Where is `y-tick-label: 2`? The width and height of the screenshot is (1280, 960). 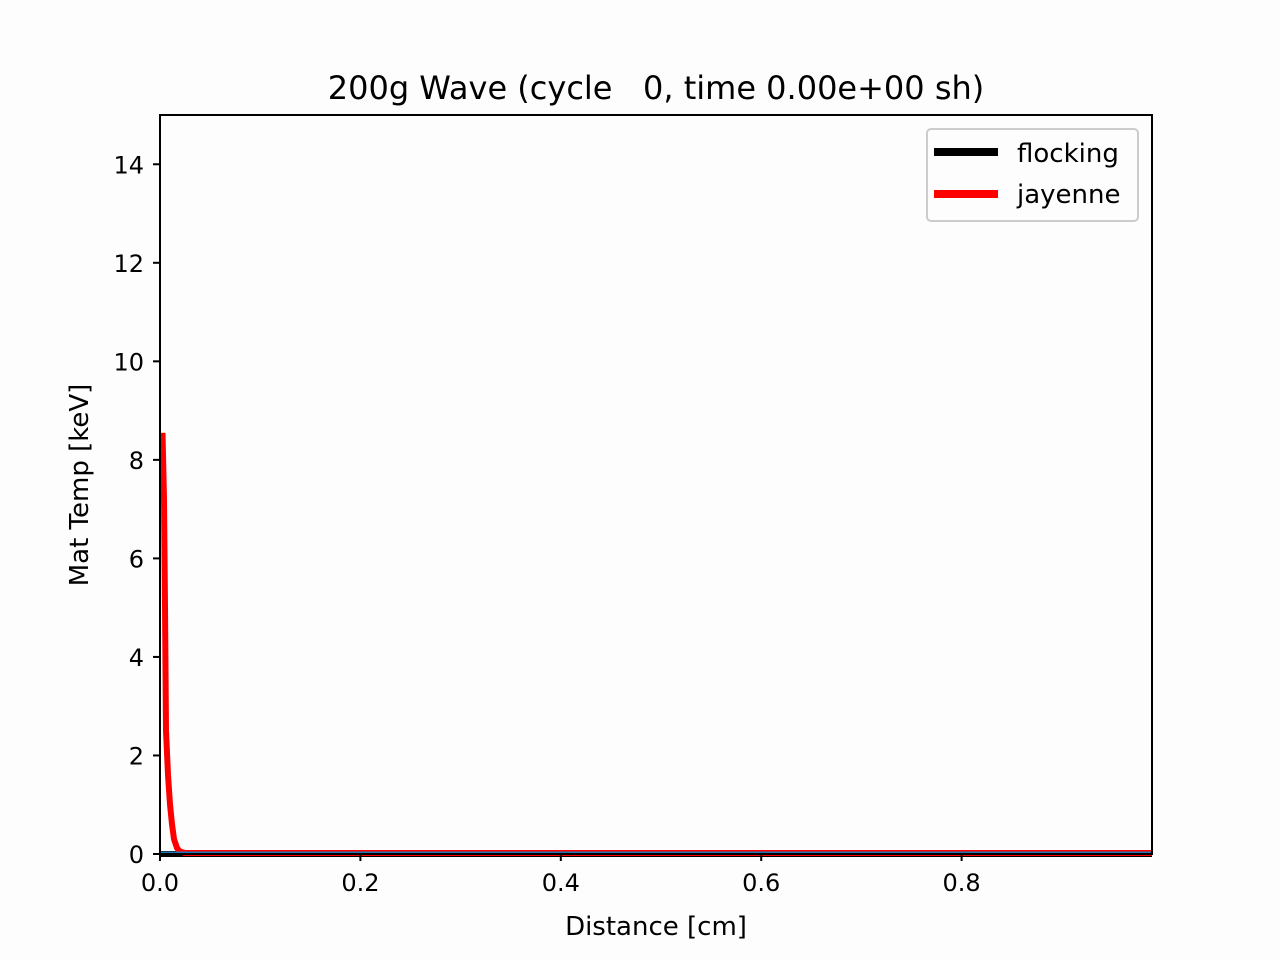
y-tick-label: 2 is located at coordinates (136, 756).